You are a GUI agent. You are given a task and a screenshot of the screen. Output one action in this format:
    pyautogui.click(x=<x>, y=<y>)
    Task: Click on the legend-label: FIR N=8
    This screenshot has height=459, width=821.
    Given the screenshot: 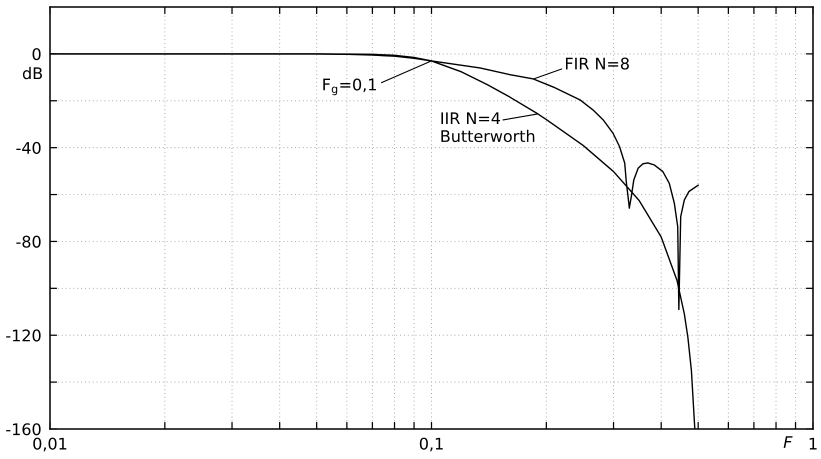 What is the action you would take?
    pyautogui.click(x=597, y=64)
    